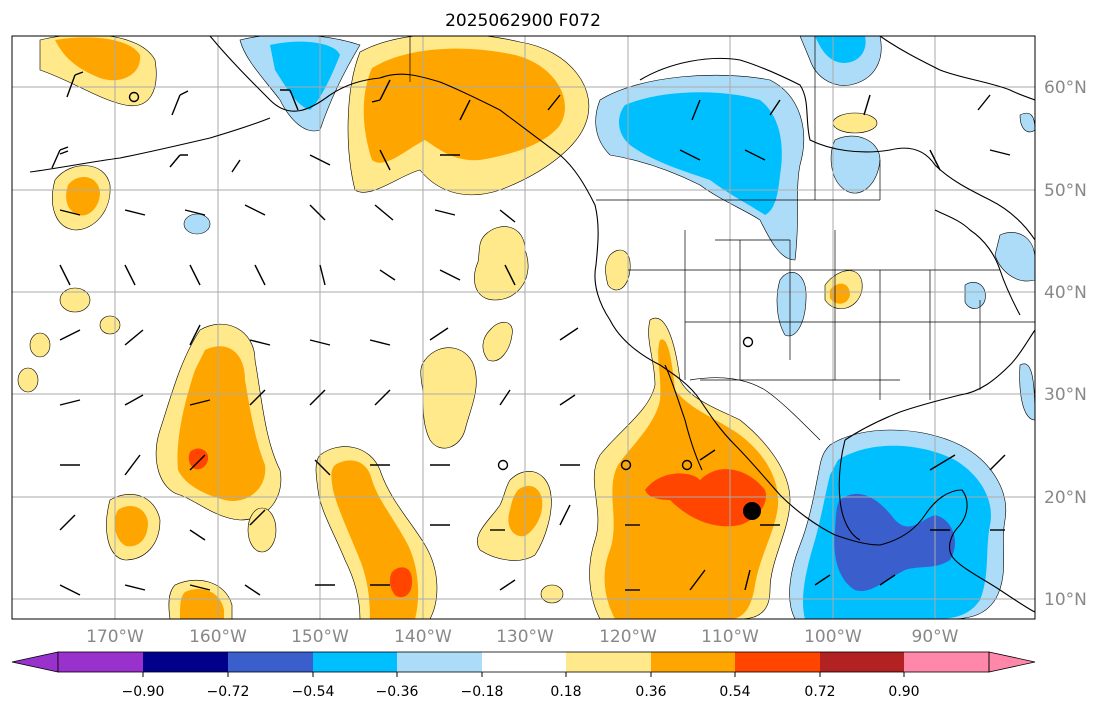 The image size is (1105, 712). Describe the element at coordinates (218, 637) in the screenshot. I see `lon-label: 160°W` at that location.